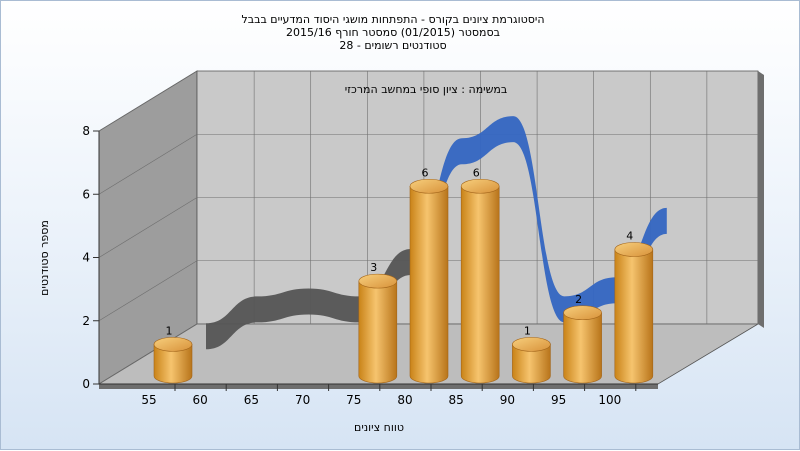 Image resolution: width=800 pixels, height=451 pixels. Describe the element at coordinates (389, 395) in the screenshot. I see `x-axis-ticks: 55 60 65 70 75 80 85 90 95 100` at that location.